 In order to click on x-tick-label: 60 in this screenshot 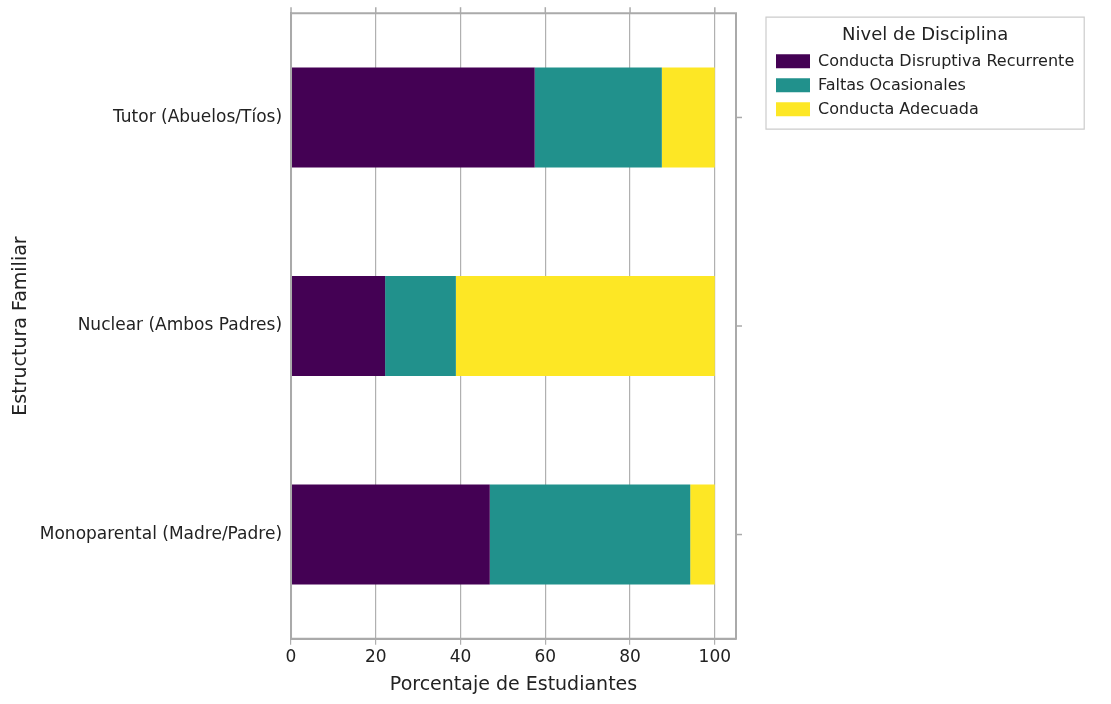, I will do `click(545, 656)`.